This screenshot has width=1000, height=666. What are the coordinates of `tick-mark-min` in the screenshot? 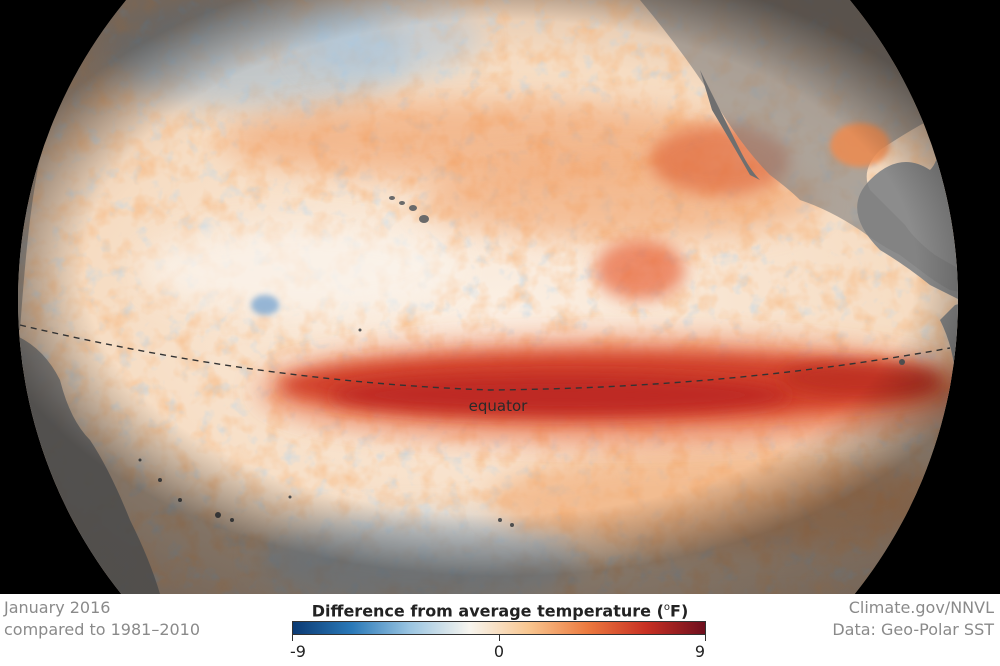 It's located at (292, 638).